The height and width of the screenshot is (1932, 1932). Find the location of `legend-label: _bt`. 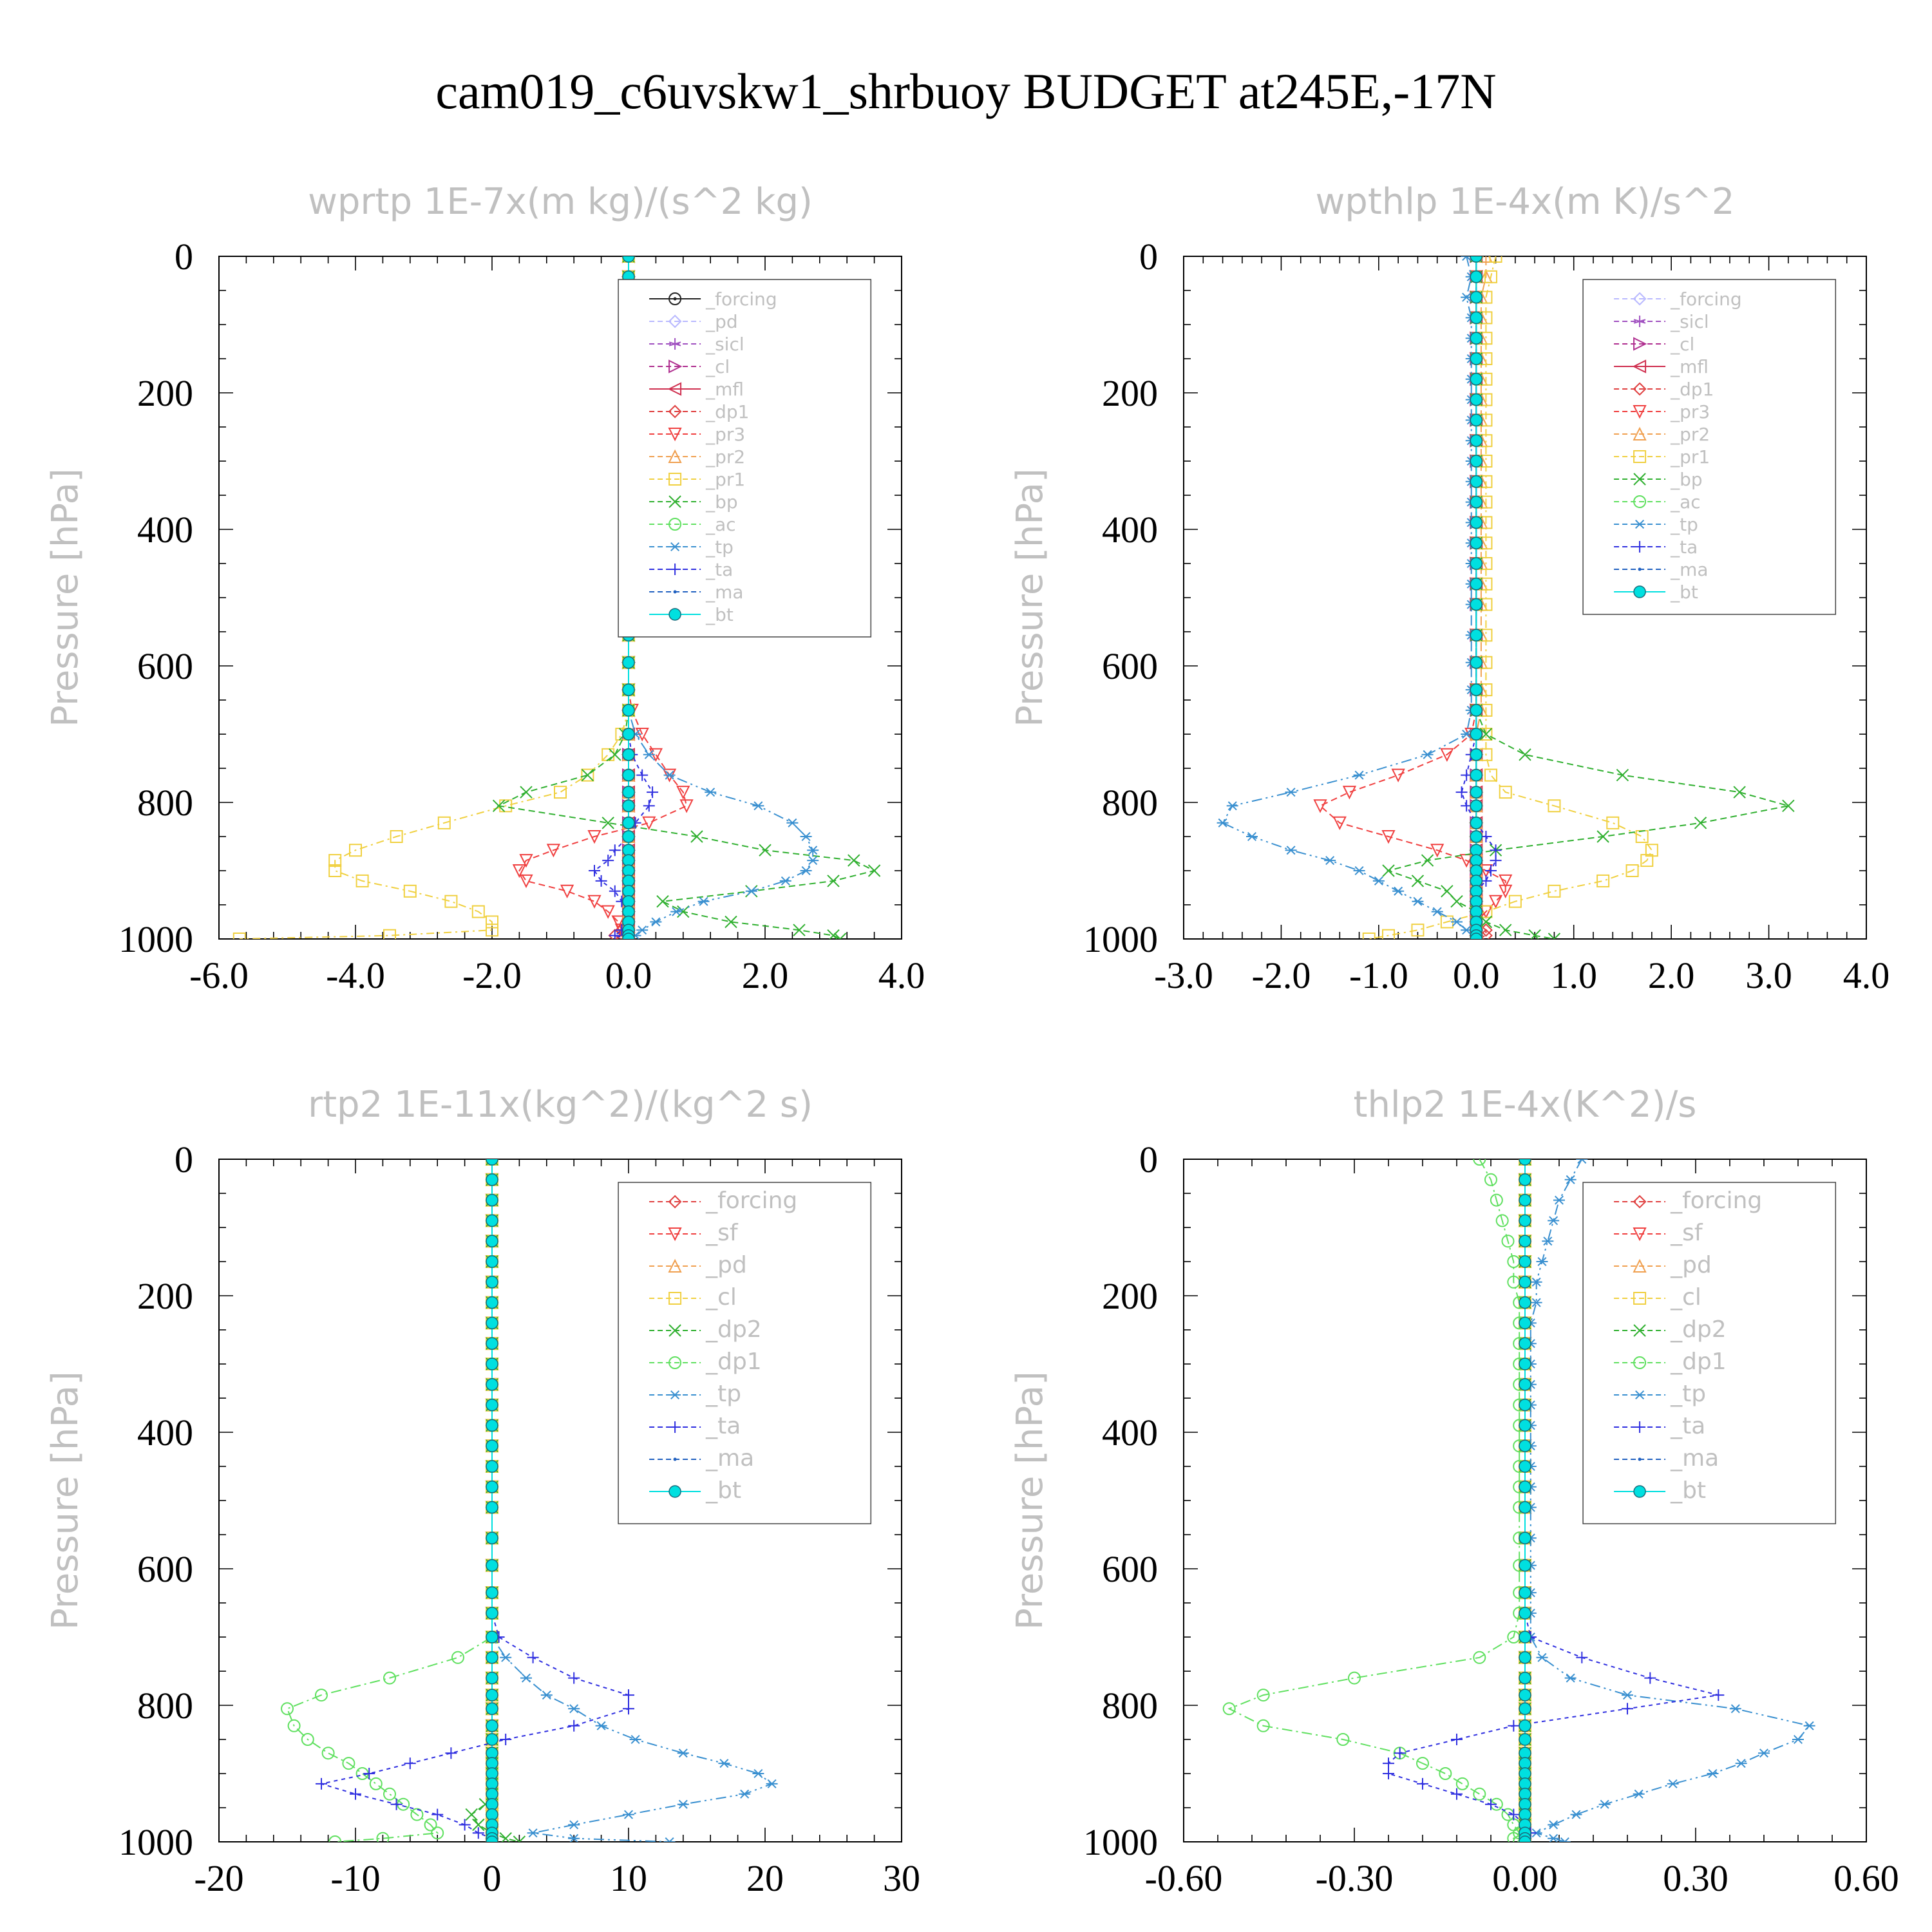

legend-label: _bt is located at coordinates (719, 614).